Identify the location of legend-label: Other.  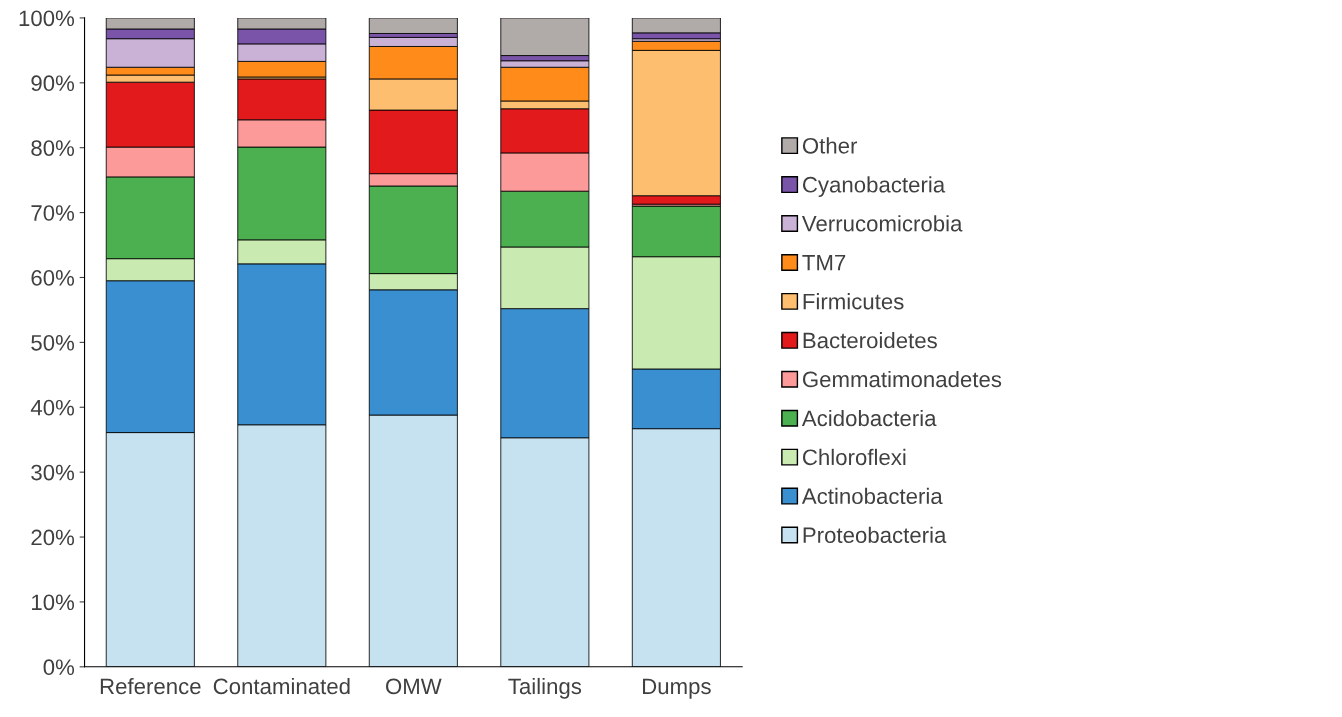
(830, 145).